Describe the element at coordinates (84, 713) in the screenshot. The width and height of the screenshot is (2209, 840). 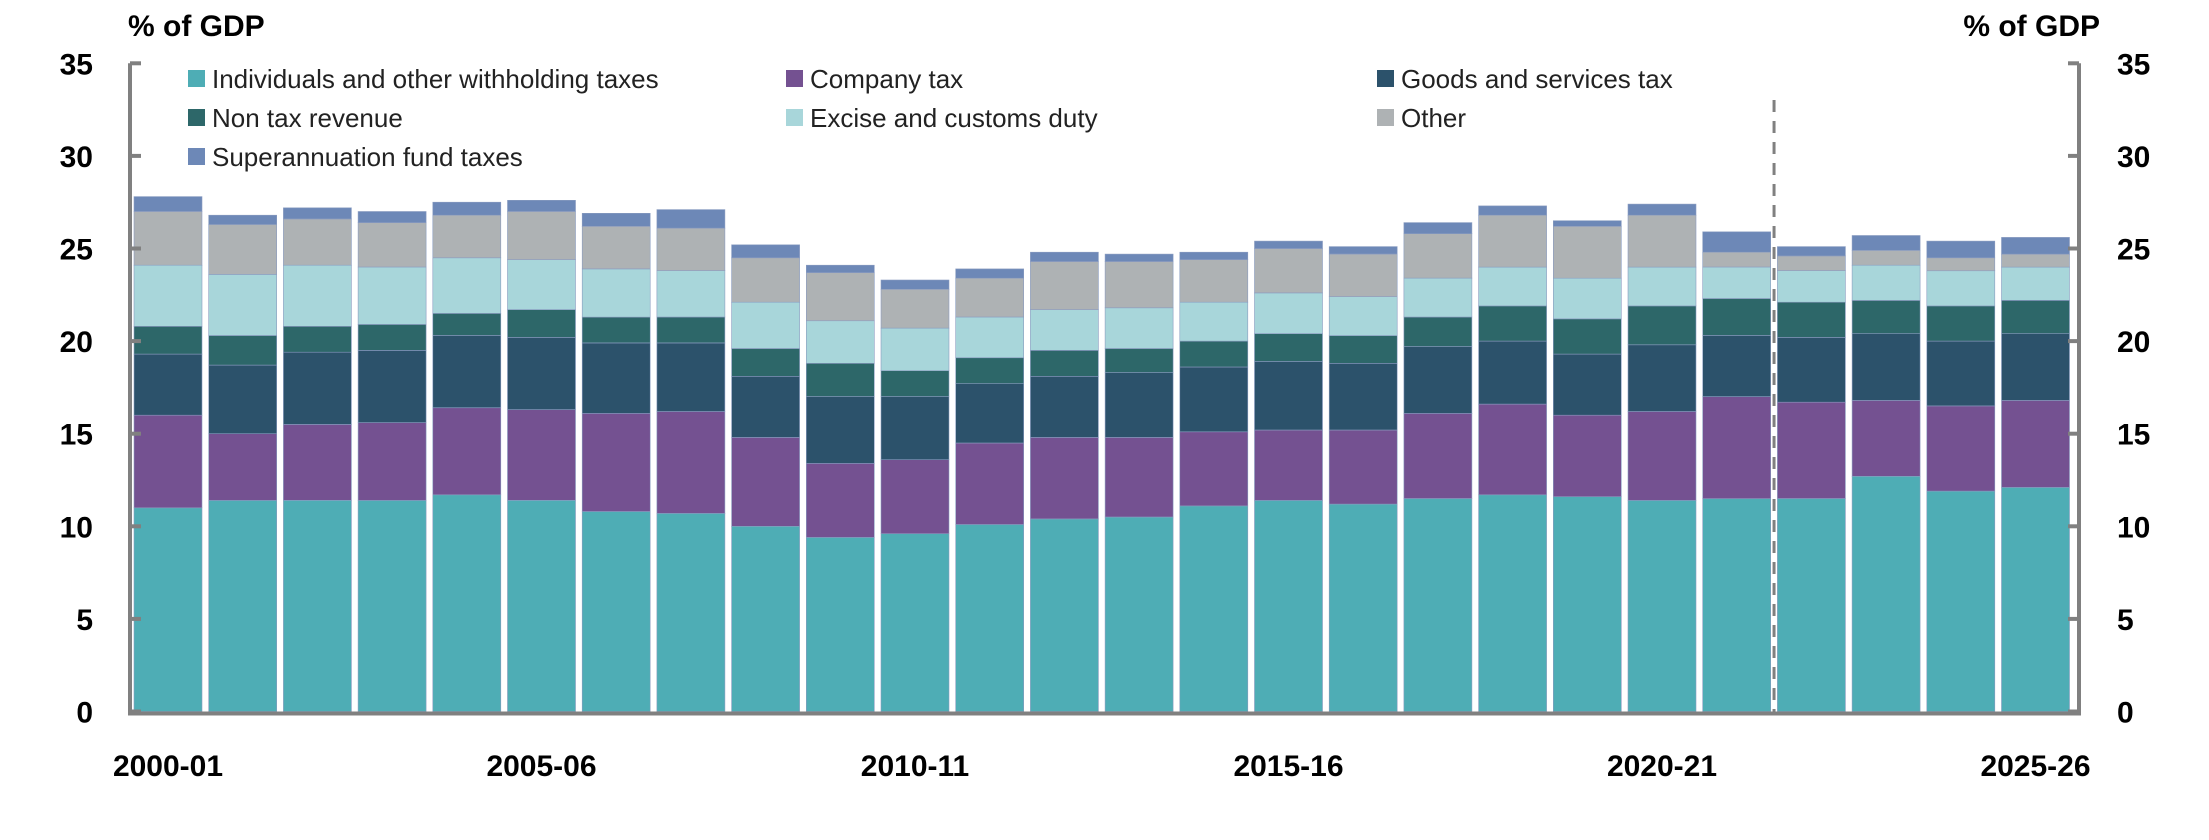
I see `left-y-tick-label: 0` at that location.